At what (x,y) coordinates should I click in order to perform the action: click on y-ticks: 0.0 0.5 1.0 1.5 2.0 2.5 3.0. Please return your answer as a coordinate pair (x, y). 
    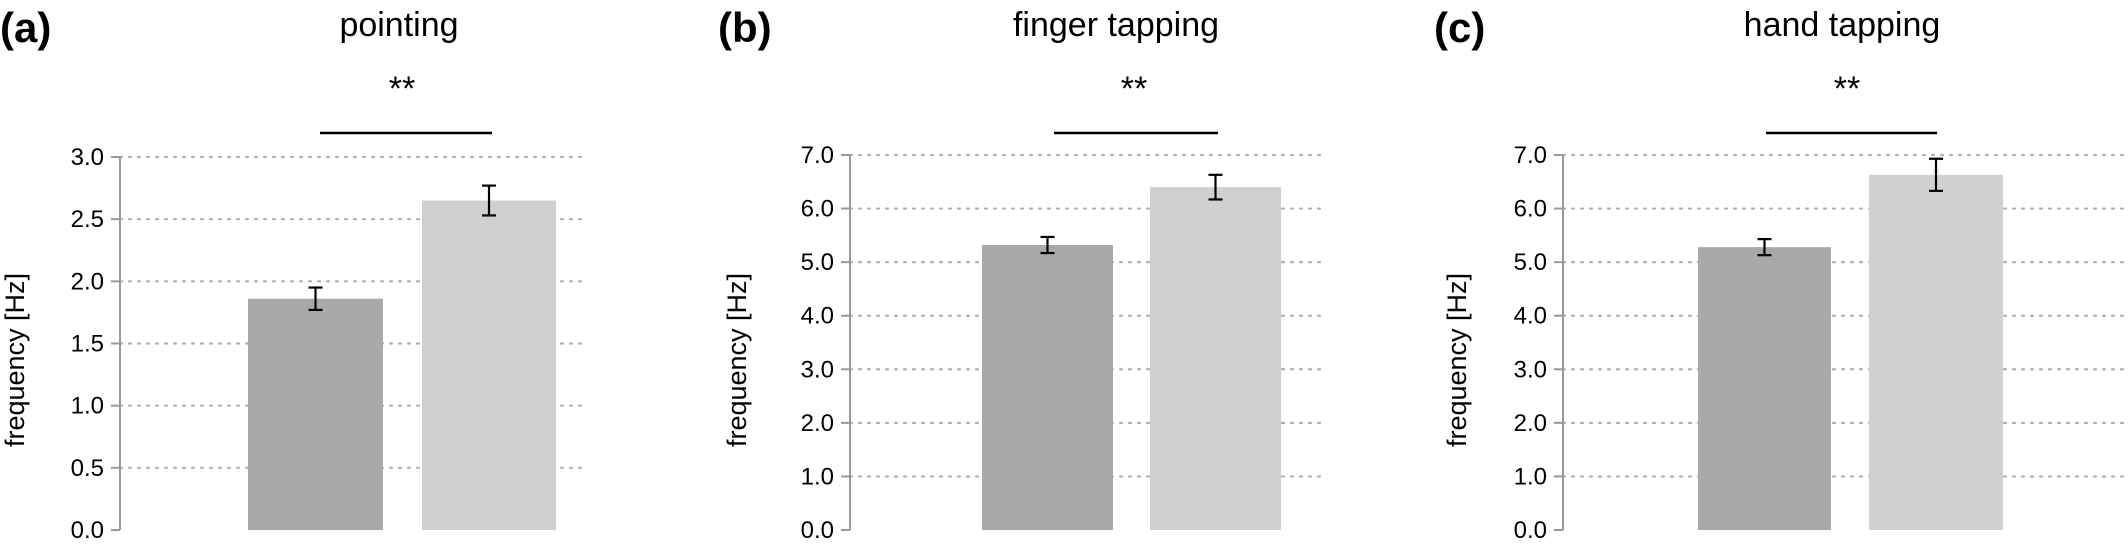
    Looking at the image, I should click on (95, 344).